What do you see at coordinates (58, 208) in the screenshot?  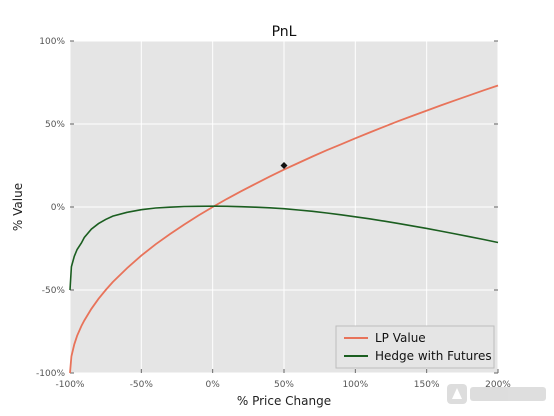 I see `y-tick-label: 0%` at bounding box center [58, 208].